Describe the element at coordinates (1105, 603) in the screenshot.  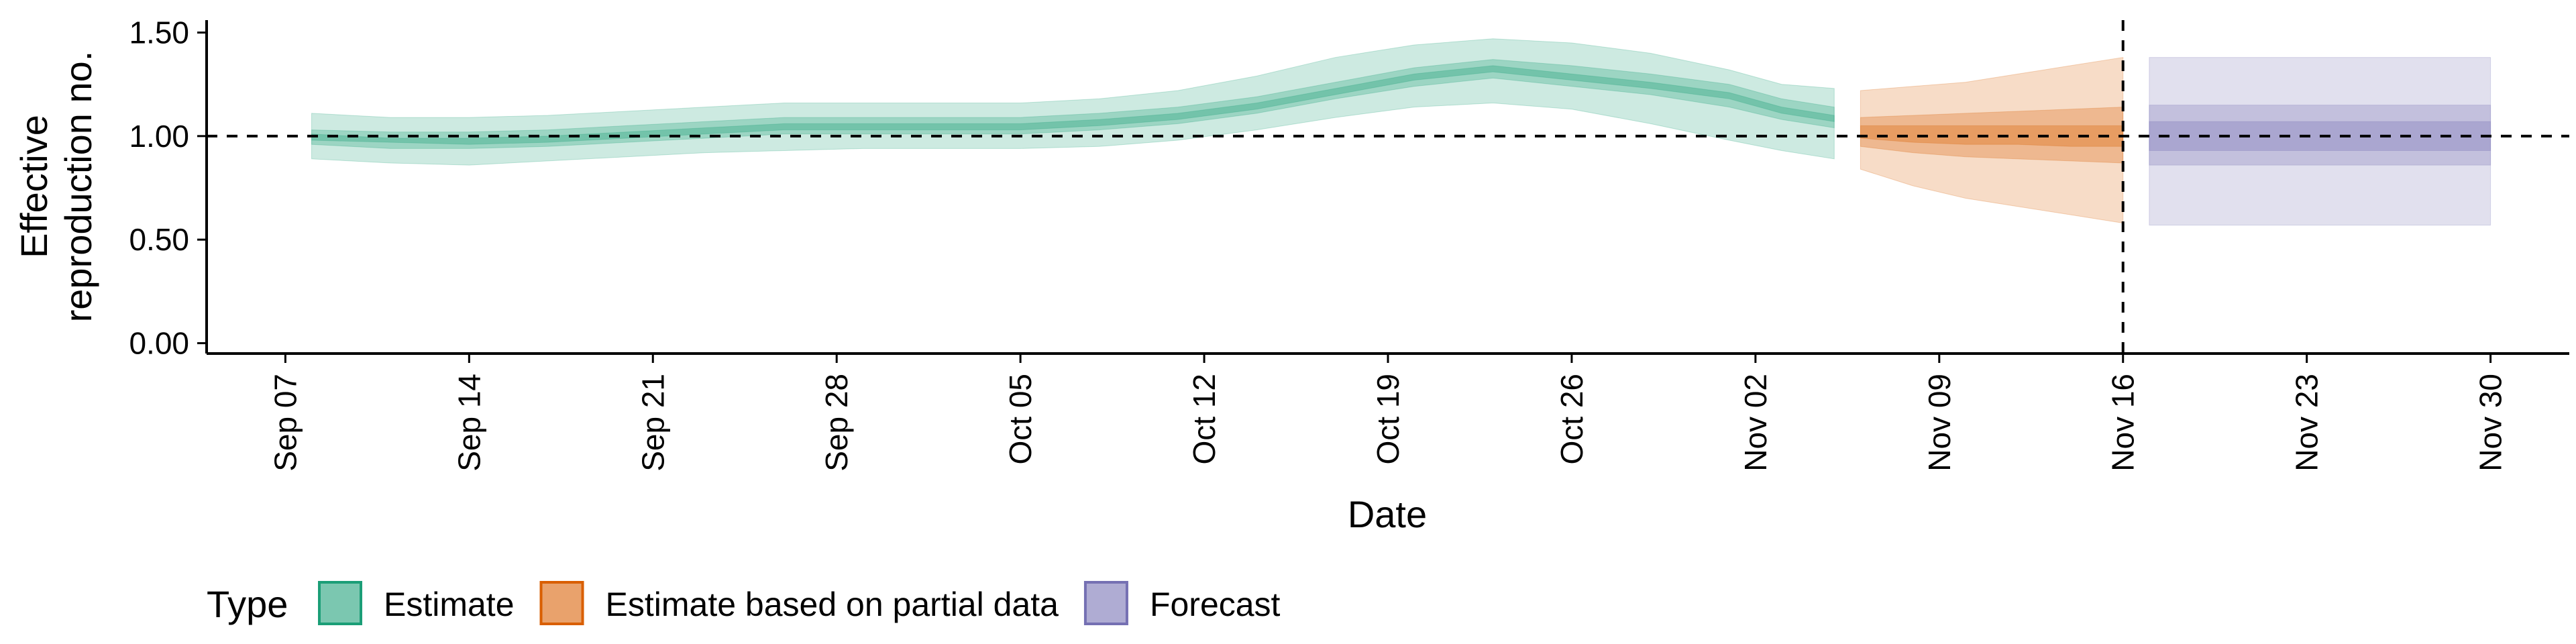
I see `legend-key-forecast` at that location.